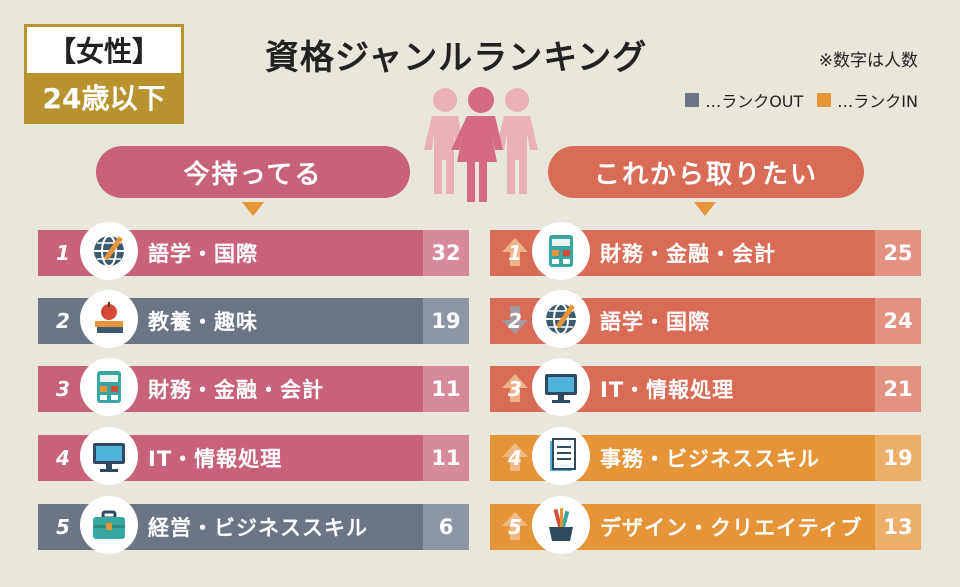 The height and width of the screenshot is (587, 960). I want to click on ranking-bar: 4 事務・ビジネススキル, so click(682, 456).